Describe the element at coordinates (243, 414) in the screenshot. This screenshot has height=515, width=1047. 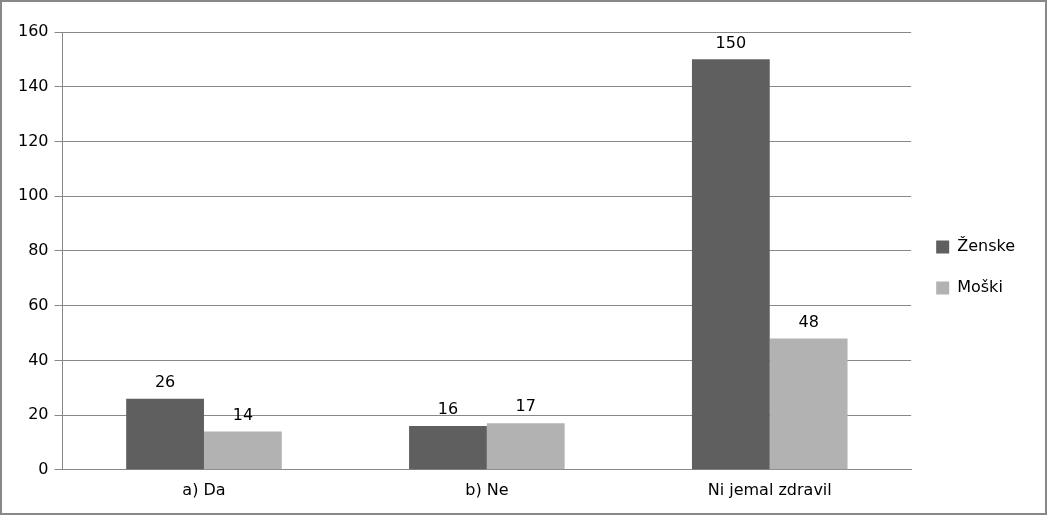
I see `data-label: 14` at that location.